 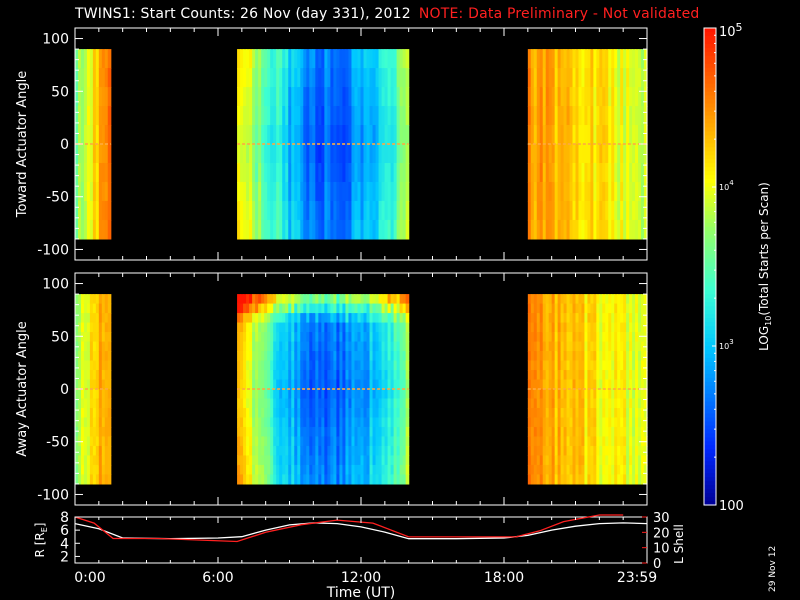 What do you see at coordinates (739, 27) in the screenshot?
I see `colorbar-tick-exponent: 5` at bounding box center [739, 27].